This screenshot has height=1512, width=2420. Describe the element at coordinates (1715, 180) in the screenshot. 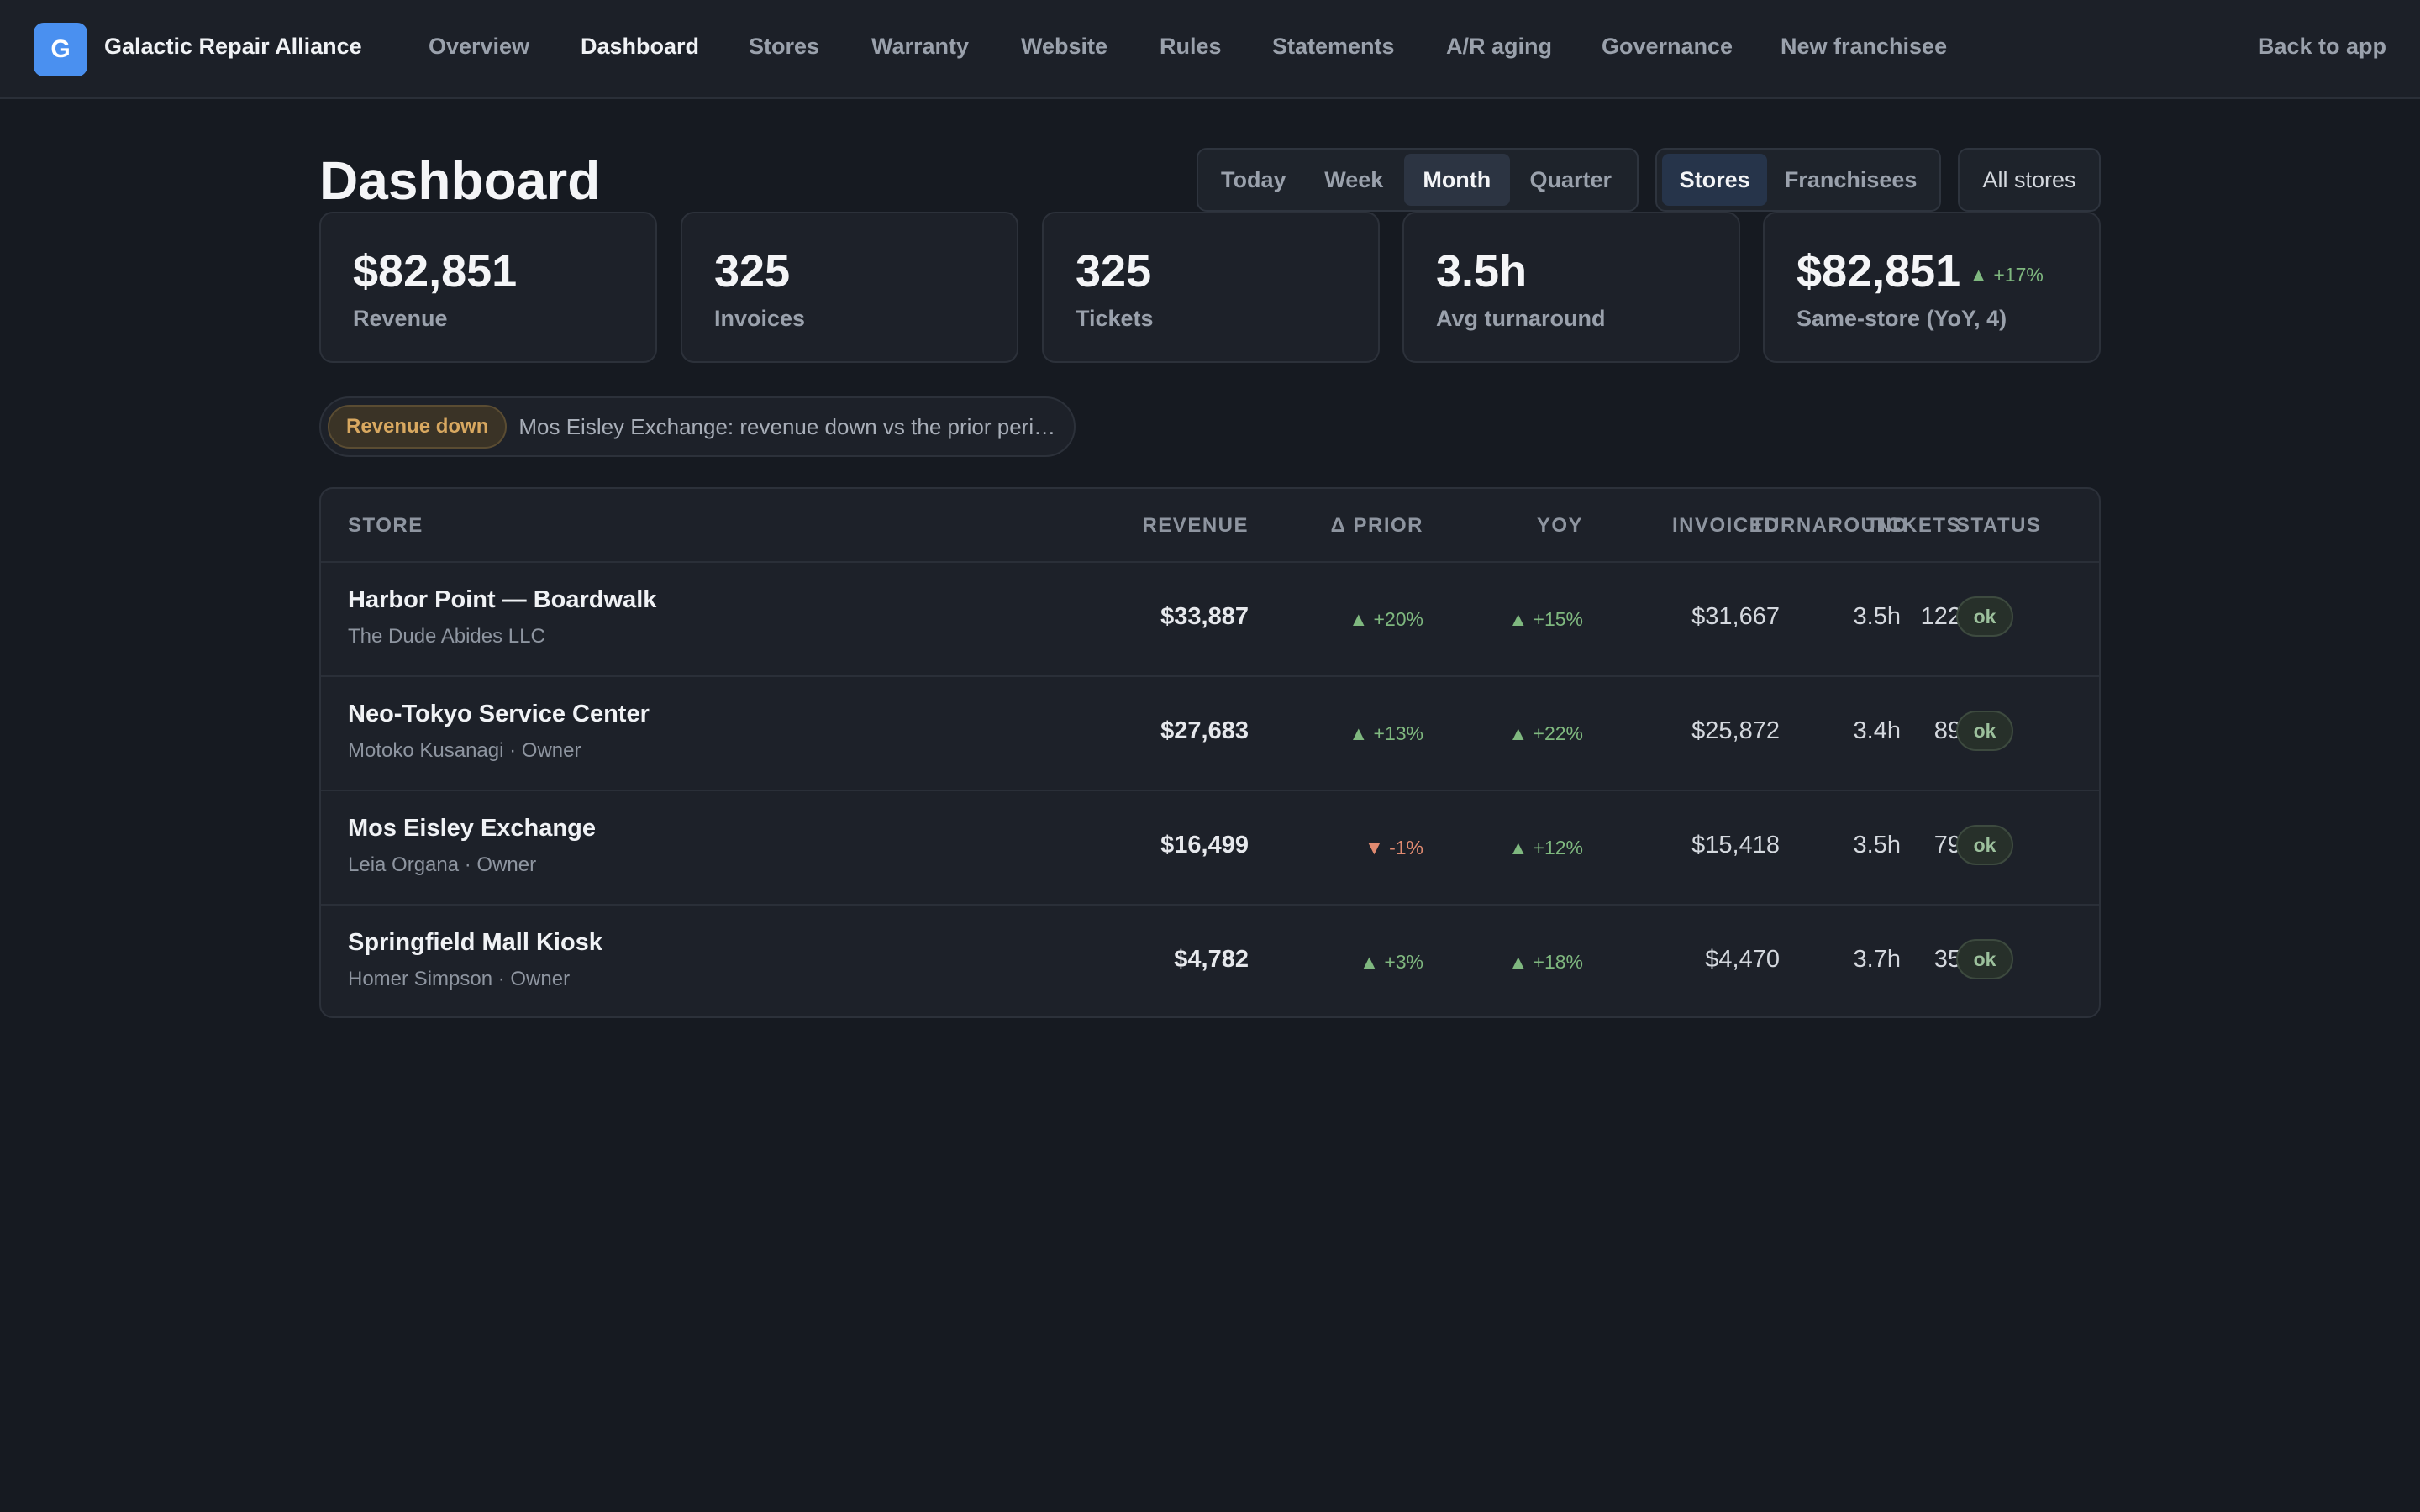

I see `view-stores: Stores` at that location.